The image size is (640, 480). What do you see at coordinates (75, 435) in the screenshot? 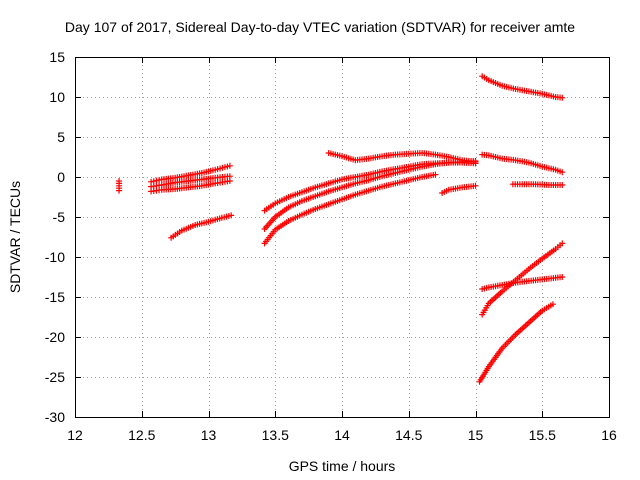
I see `x-tick-label: 12` at bounding box center [75, 435].